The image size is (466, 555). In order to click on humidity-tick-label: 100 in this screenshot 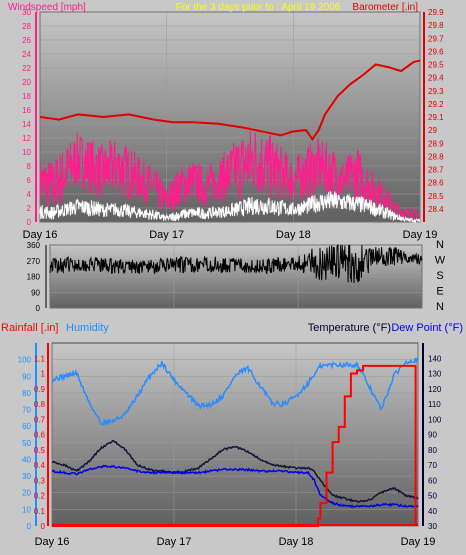, I will do `click(25, 360)`.